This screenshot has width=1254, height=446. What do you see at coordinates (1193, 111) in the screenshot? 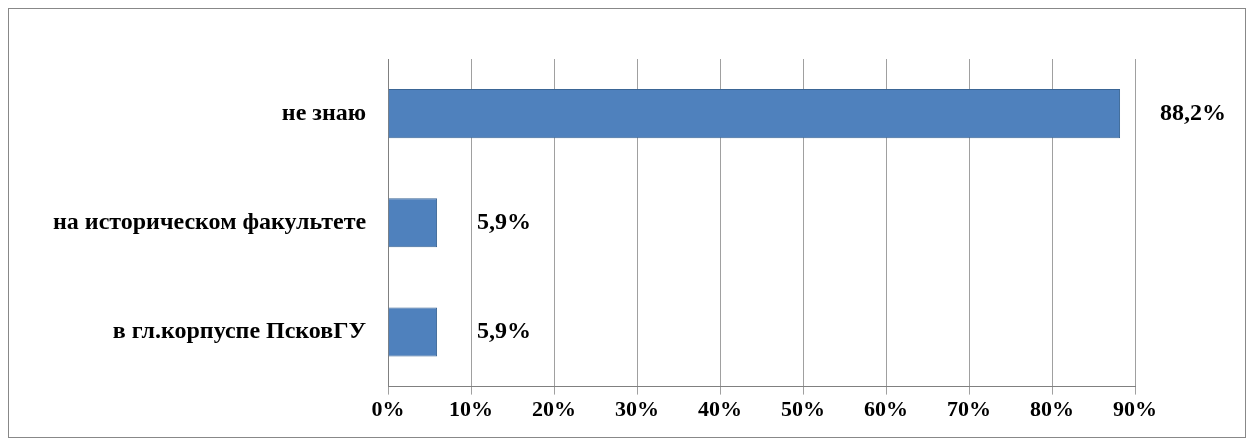
I see `data-label: 88,2%` at bounding box center [1193, 111].